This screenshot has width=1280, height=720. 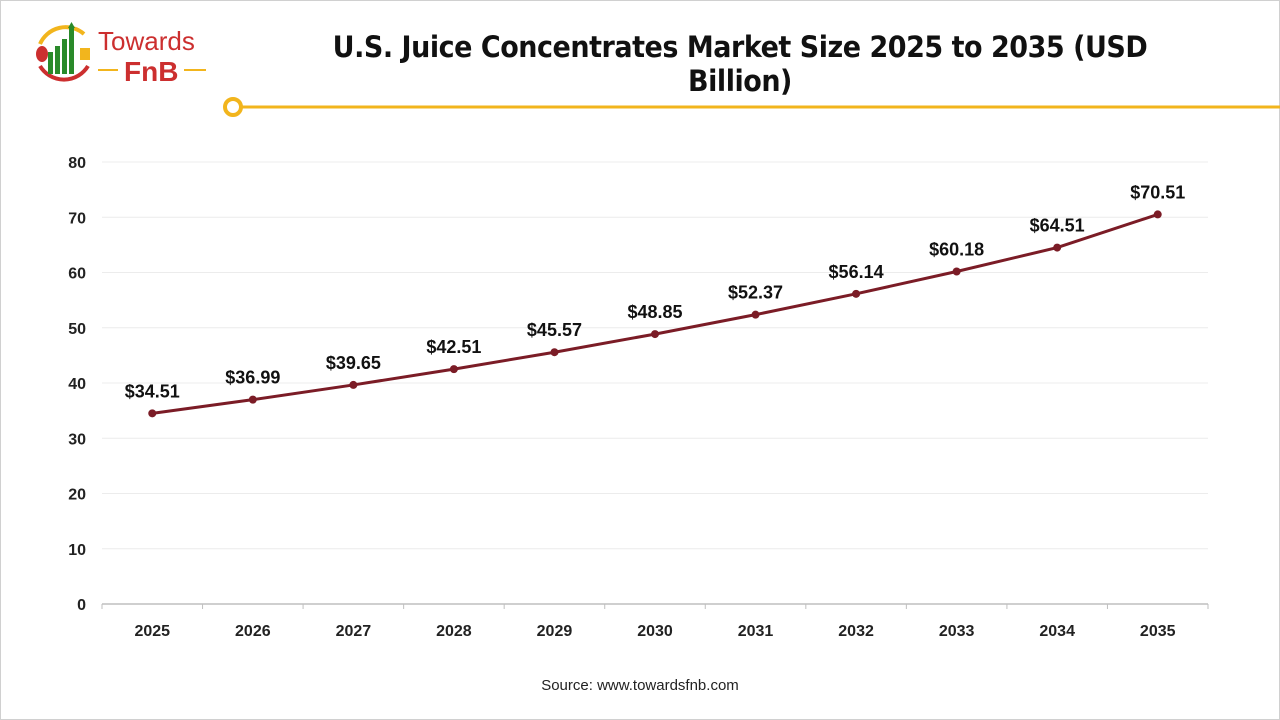 I want to click on x-tick-label: 2034, so click(x=1057, y=631).